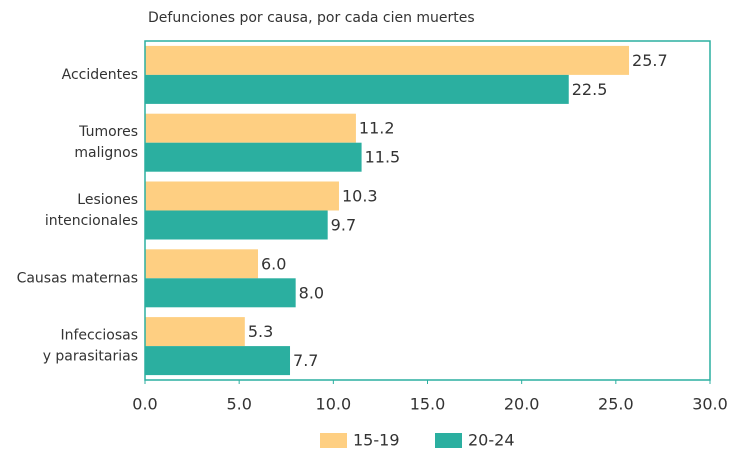  I want to click on x-tick-label: 20.0, so click(522, 404).